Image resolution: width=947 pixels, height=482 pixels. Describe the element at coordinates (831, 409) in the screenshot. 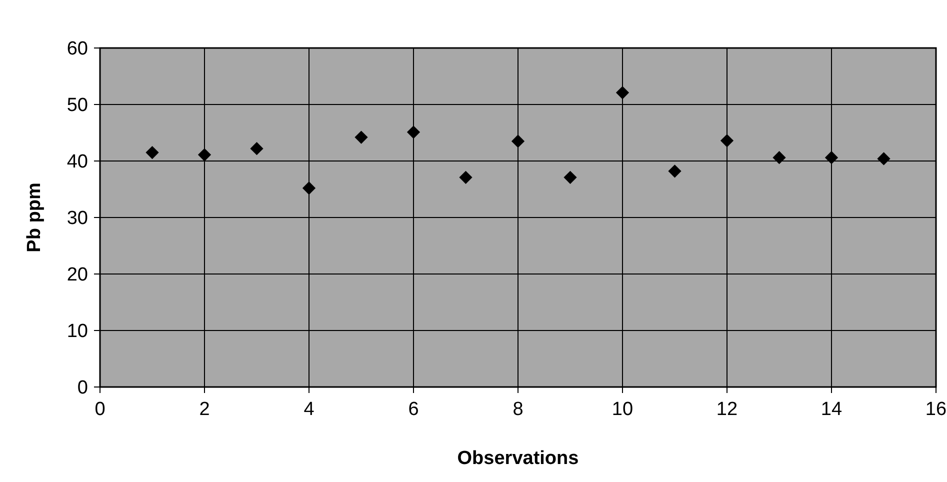

I see `x-tick-label: 14` at that location.